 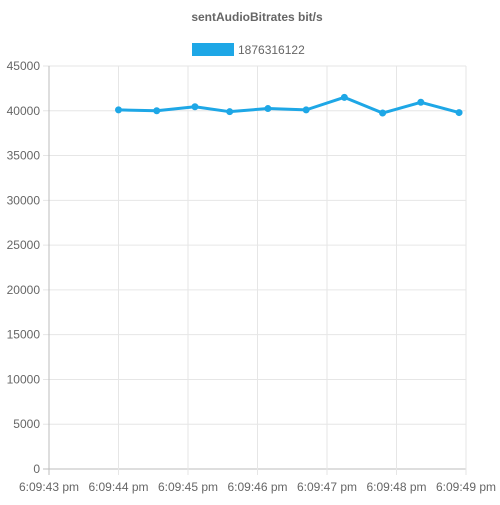 I want to click on y-tick-label: 20000, so click(x=24, y=290).